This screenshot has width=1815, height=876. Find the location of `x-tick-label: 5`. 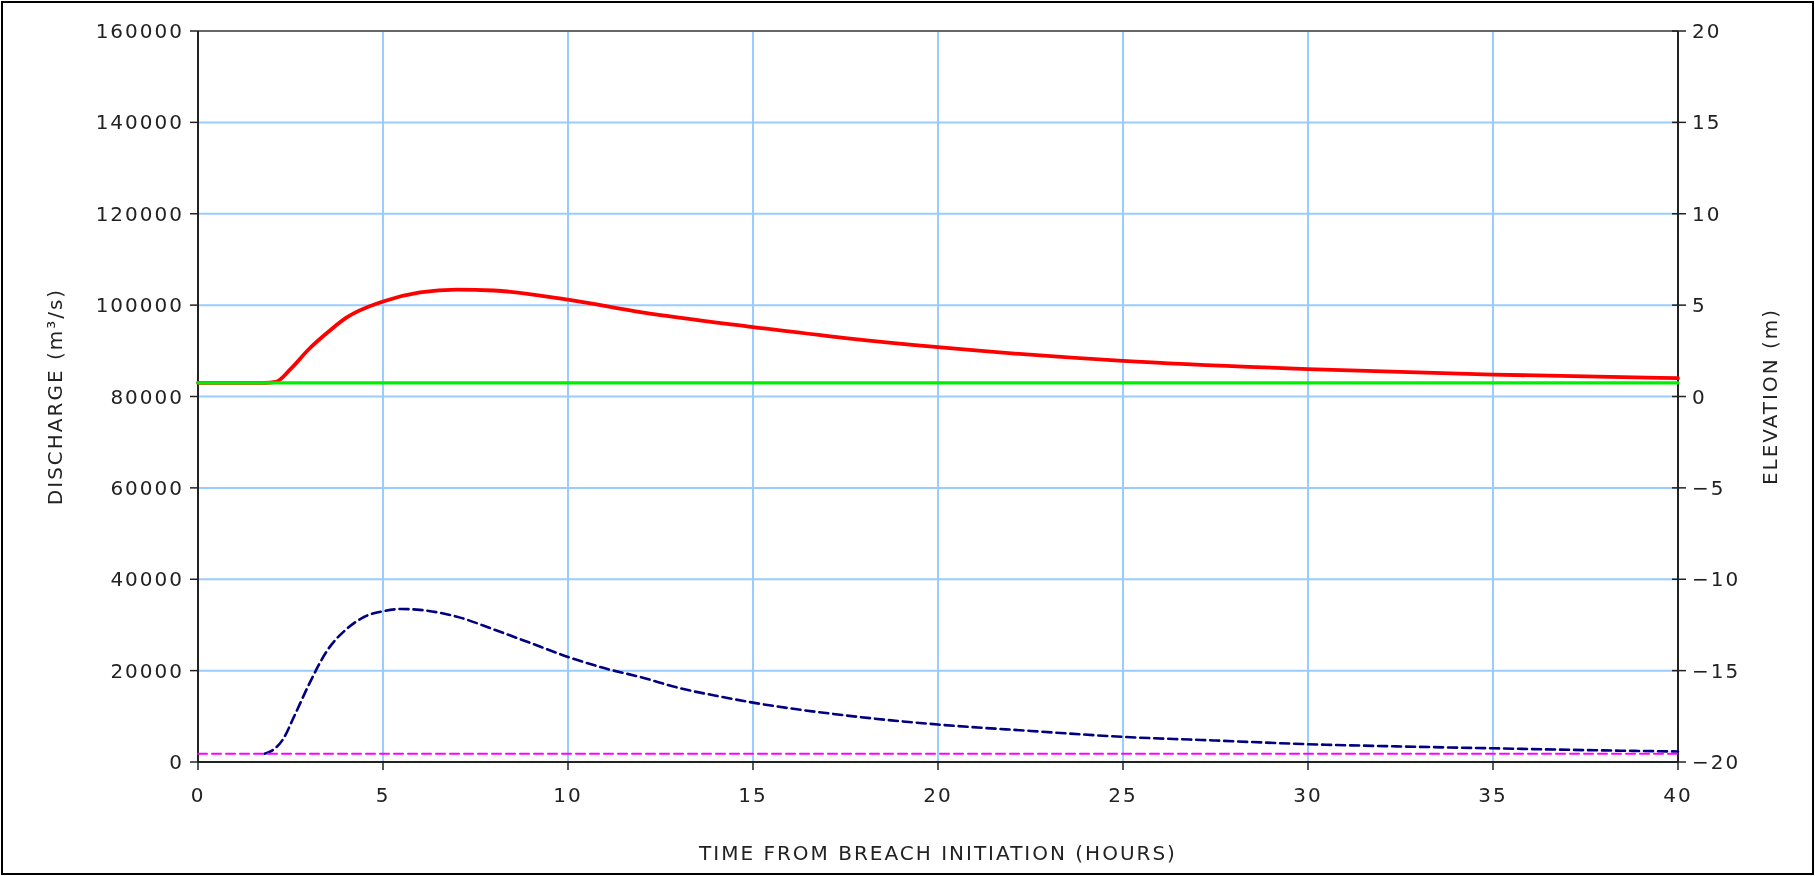

x-tick-label: 5 is located at coordinates (383, 795).